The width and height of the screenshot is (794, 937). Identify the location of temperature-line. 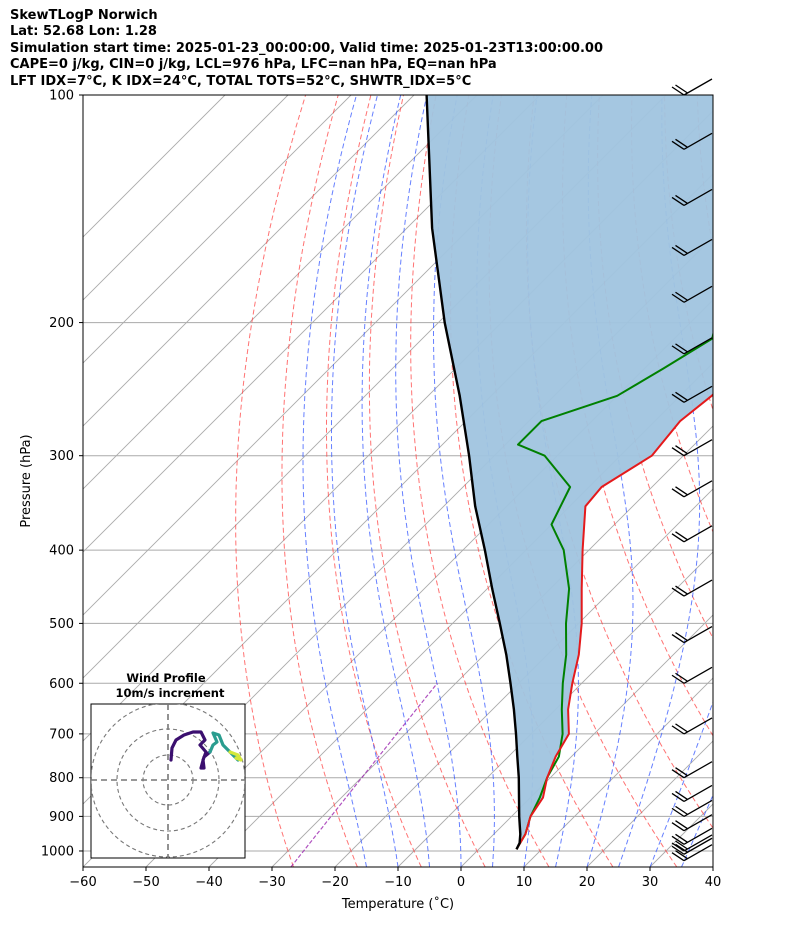
(614, 621).